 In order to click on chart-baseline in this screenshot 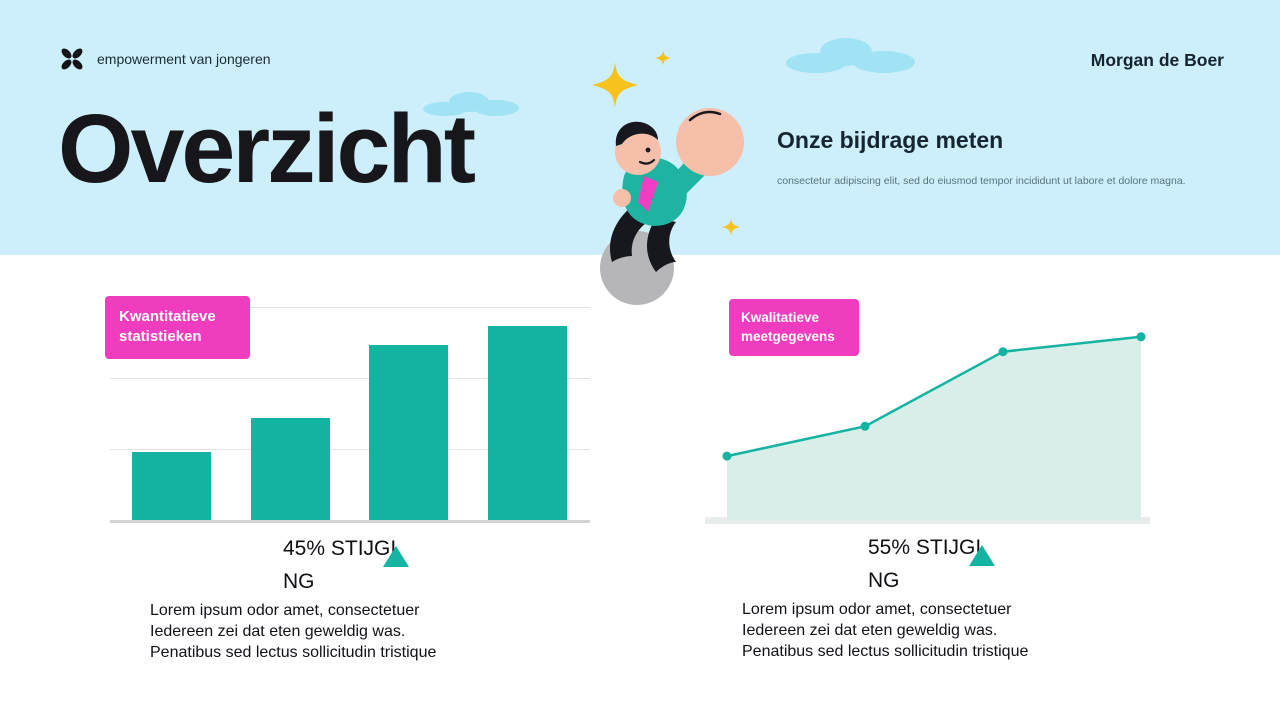, I will do `click(927, 520)`.